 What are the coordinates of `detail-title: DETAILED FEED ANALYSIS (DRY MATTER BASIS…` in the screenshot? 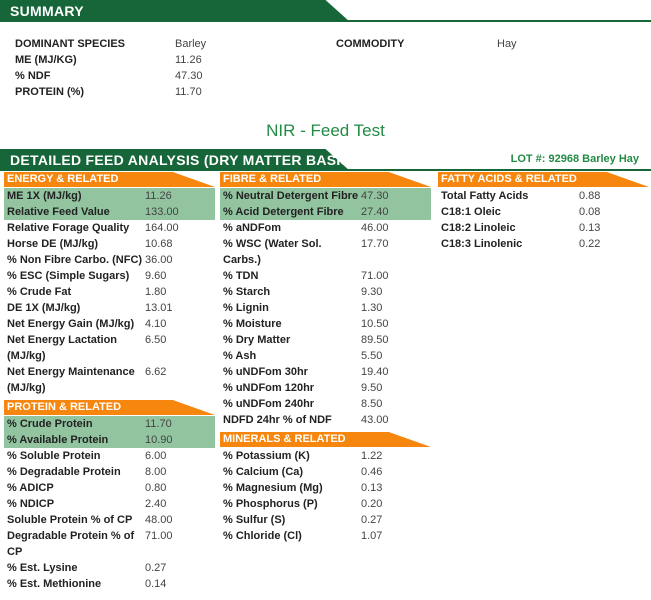 It's located at (183, 160).